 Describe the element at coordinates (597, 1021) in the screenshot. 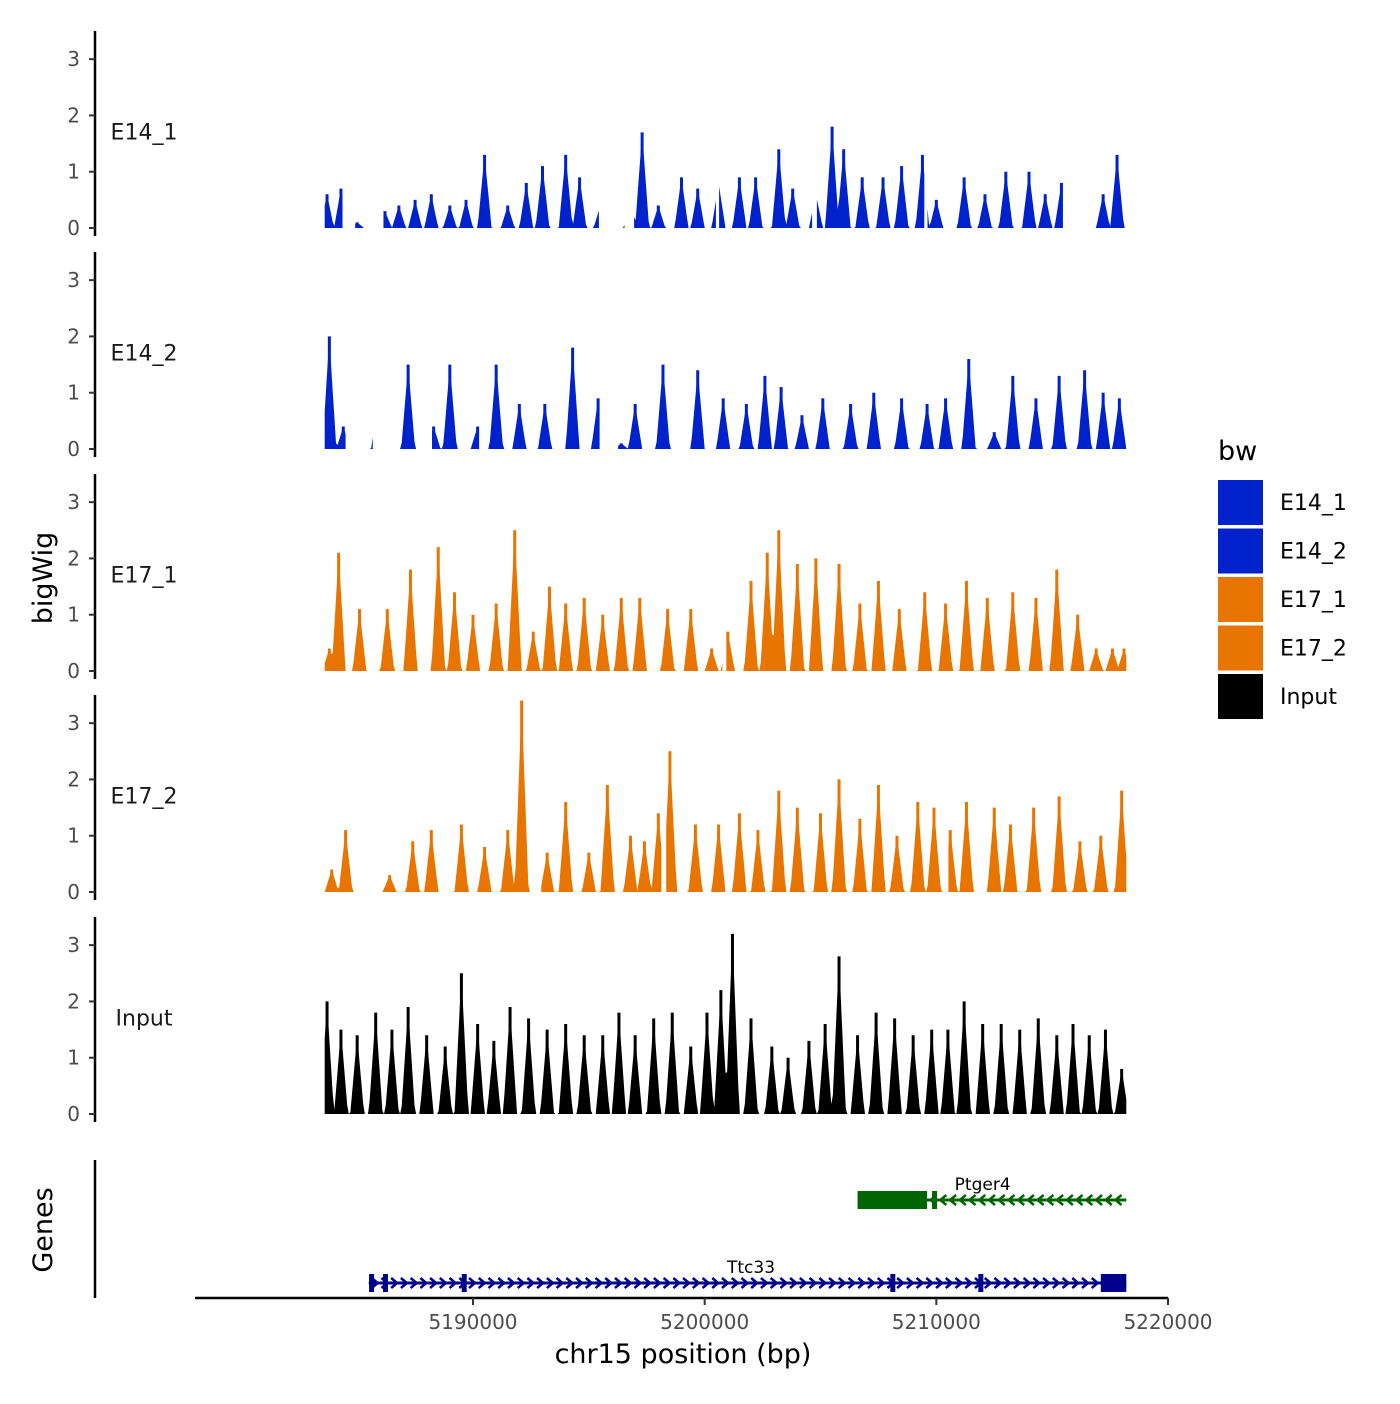

I see `track-input: 0 1 2 3 Input` at that location.